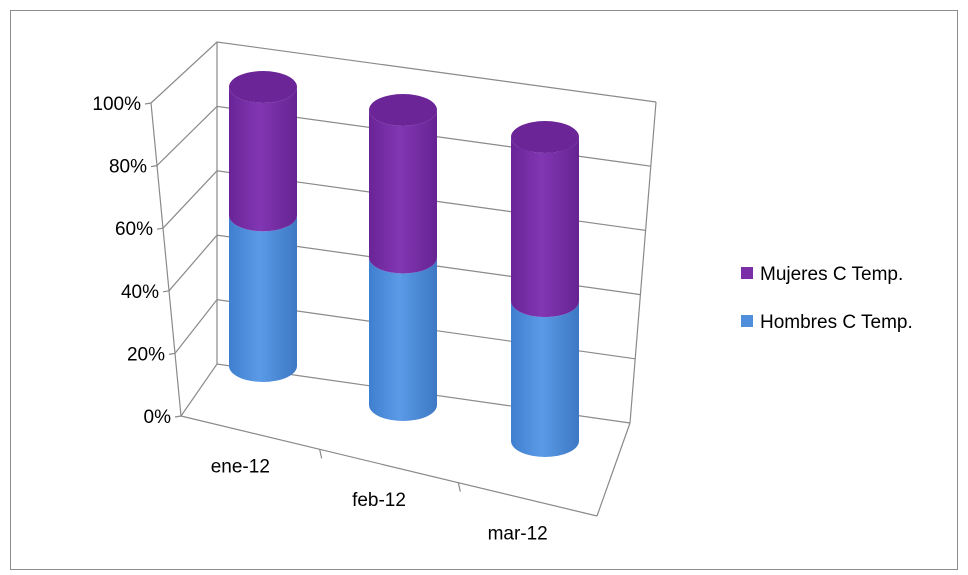  What do you see at coordinates (613, 469) in the screenshot?
I see `floor-right-edge` at bounding box center [613, 469].